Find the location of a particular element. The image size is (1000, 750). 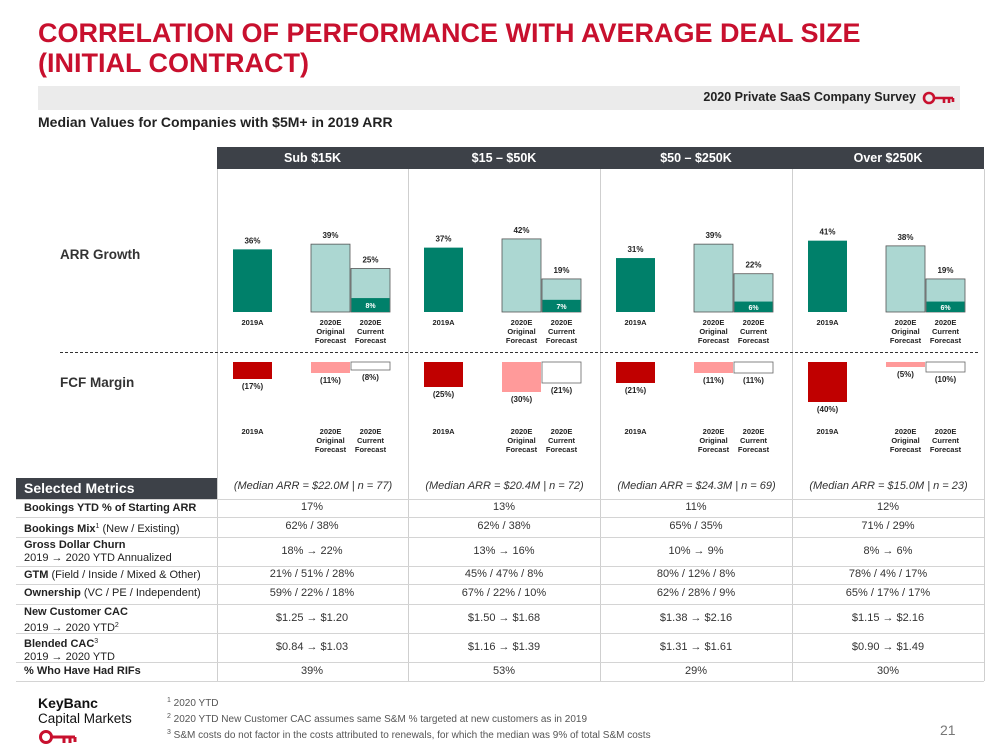

metric-value: 18% → 22% is located at coordinates (312, 551).